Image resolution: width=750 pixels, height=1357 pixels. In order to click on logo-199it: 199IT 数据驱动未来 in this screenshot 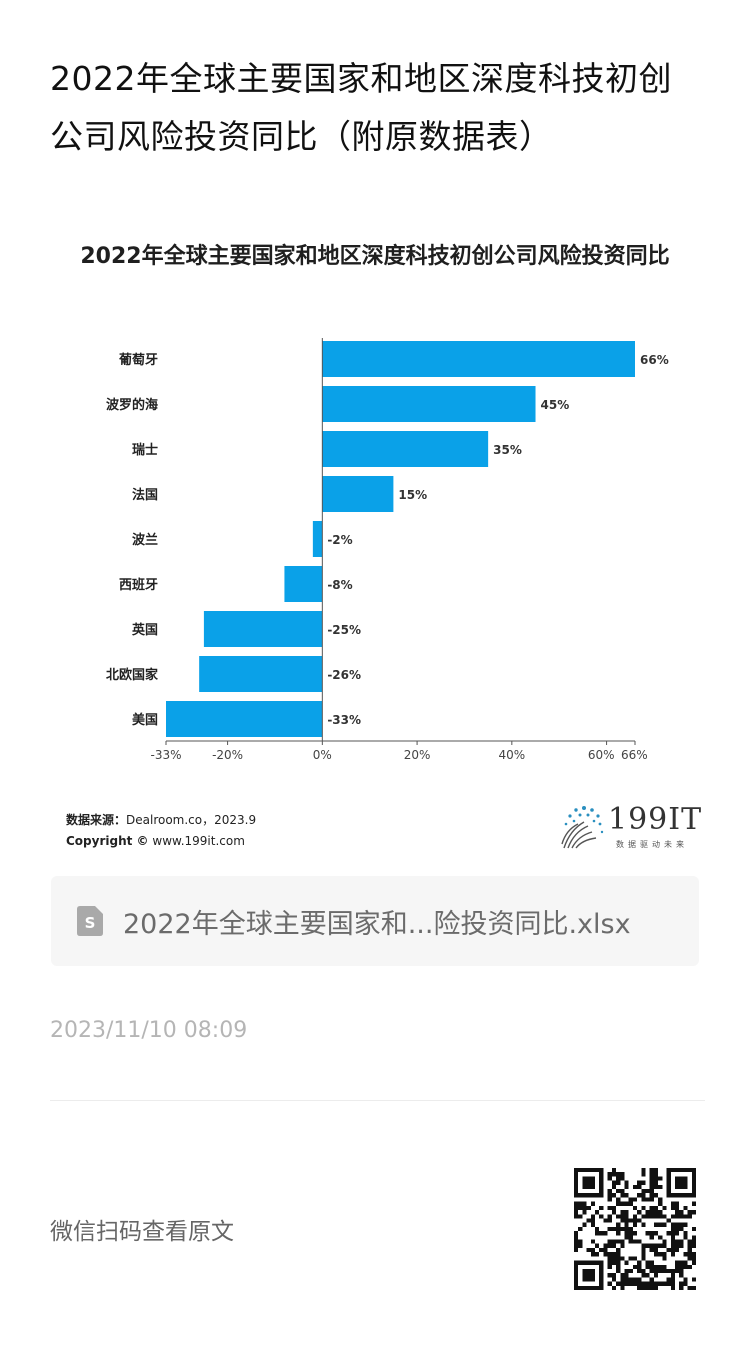, I will do `click(629, 826)`.